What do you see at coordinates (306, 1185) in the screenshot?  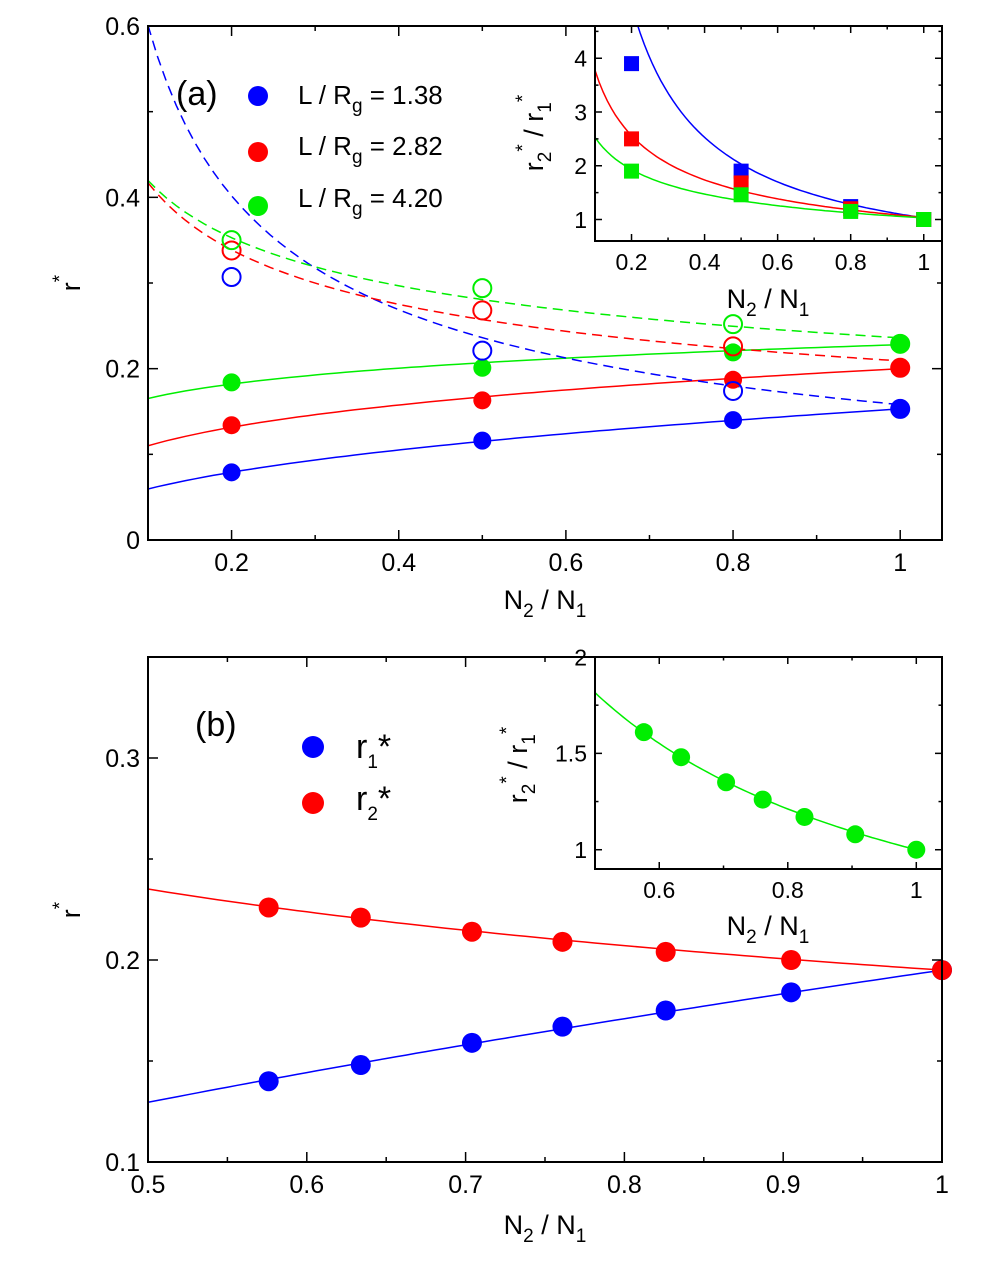 I see `b_main-x-tick-label: 0.6` at bounding box center [306, 1185].